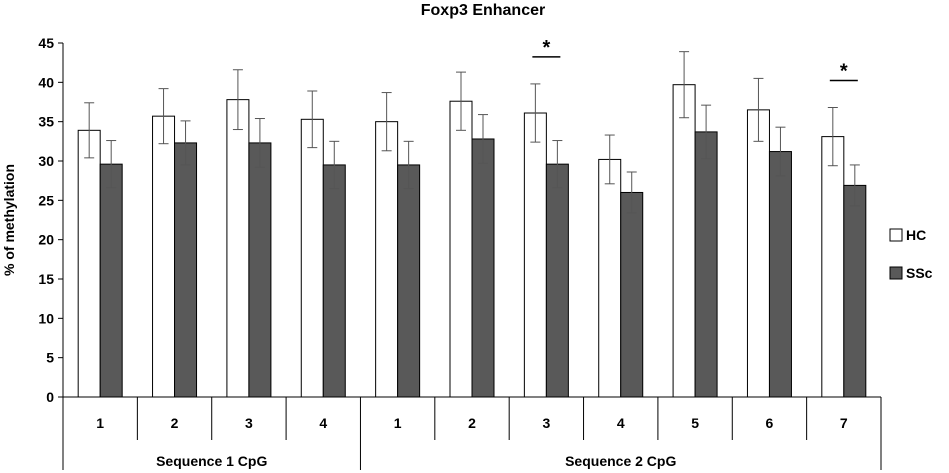  What do you see at coordinates (695, 423) in the screenshot?
I see `category-label: 5` at bounding box center [695, 423].